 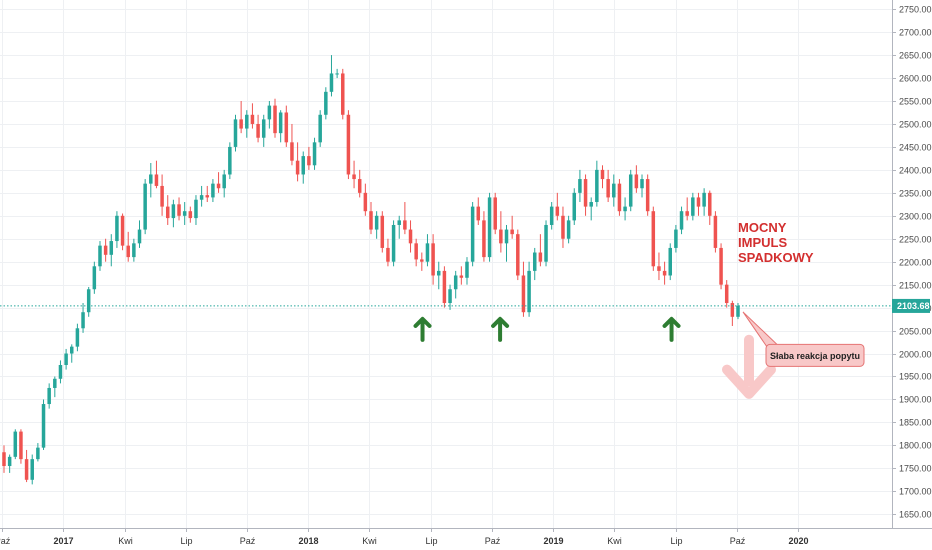 What do you see at coordinates (915, 286) in the screenshot?
I see `y-tick-label: 2150.00` at bounding box center [915, 286].